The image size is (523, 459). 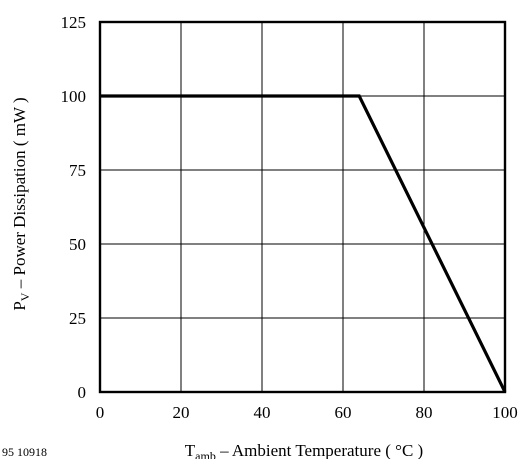 What do you see at coordinates (74, 96) in the screenshot?
I see `y-tick-label: 100` at bounding box center [74, 96].